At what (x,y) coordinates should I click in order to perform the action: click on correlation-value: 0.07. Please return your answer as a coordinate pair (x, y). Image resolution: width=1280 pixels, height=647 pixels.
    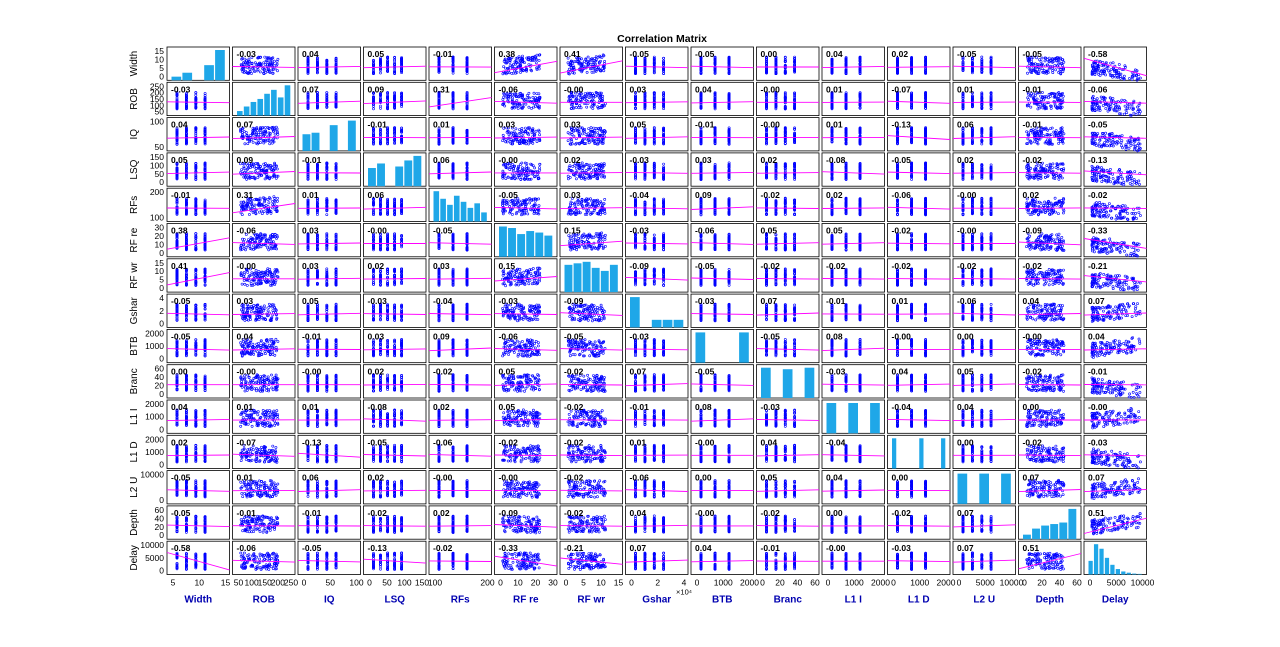
    Looking at the image, I should click on (245, 125).